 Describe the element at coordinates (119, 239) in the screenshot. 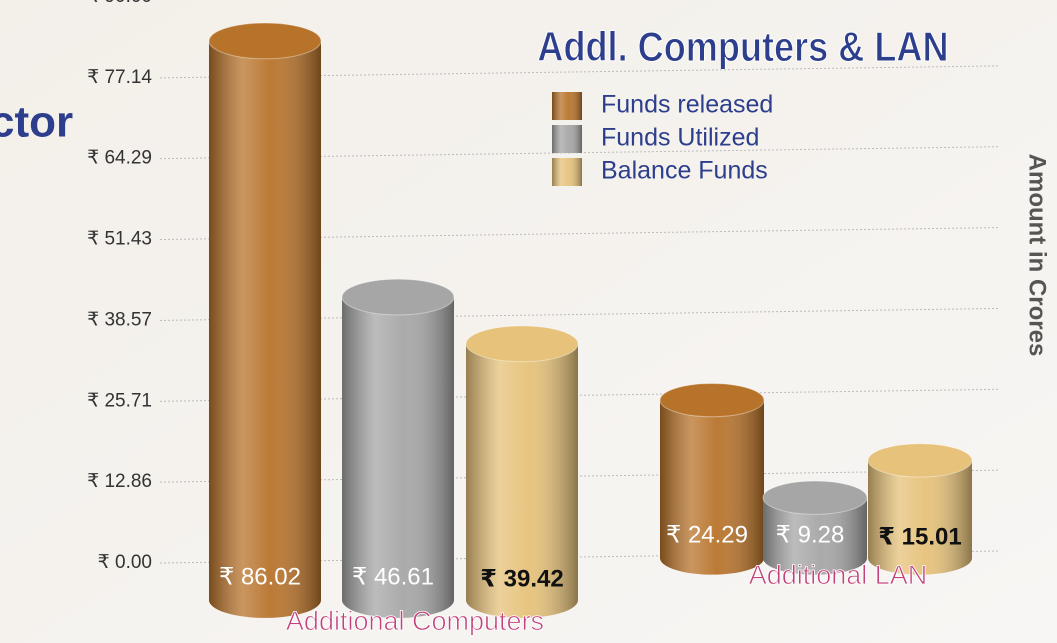

I see `y-tick-label: ₹ 51.43` at that location.